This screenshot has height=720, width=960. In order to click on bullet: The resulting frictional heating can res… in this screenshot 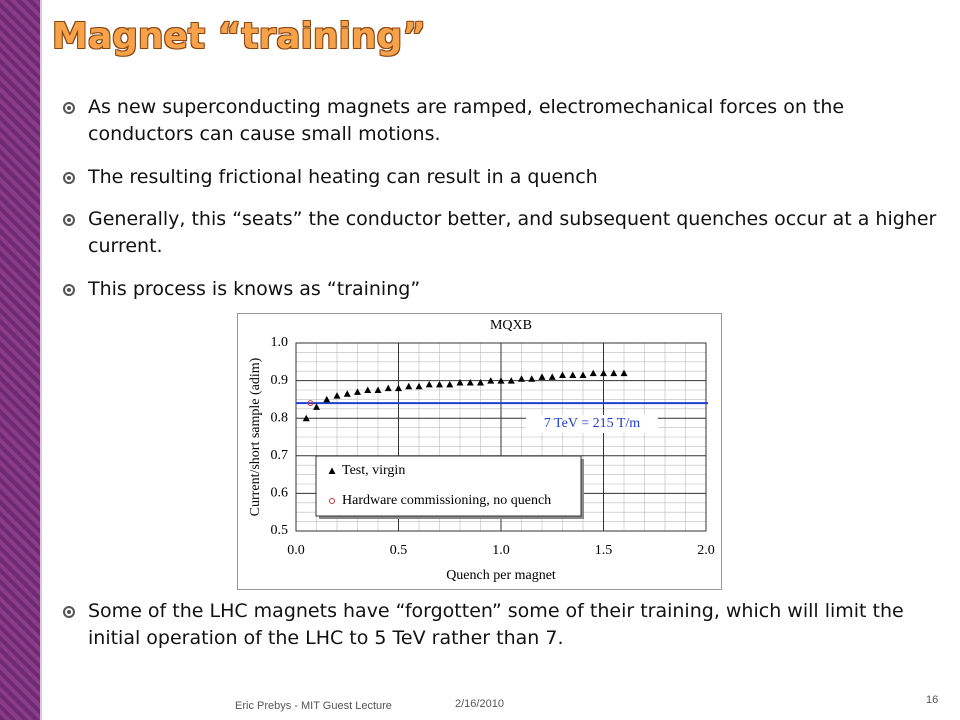, I will do `click(505, 177)`.